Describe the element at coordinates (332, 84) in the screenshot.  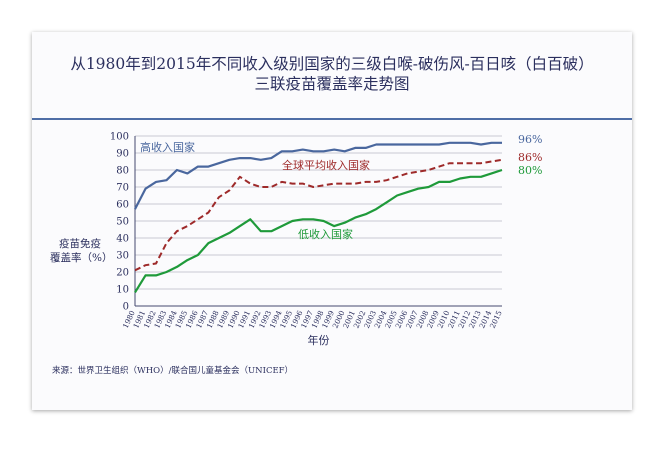
I see `title-line-2: 三联疫苗覆盖率走势图` at that location.